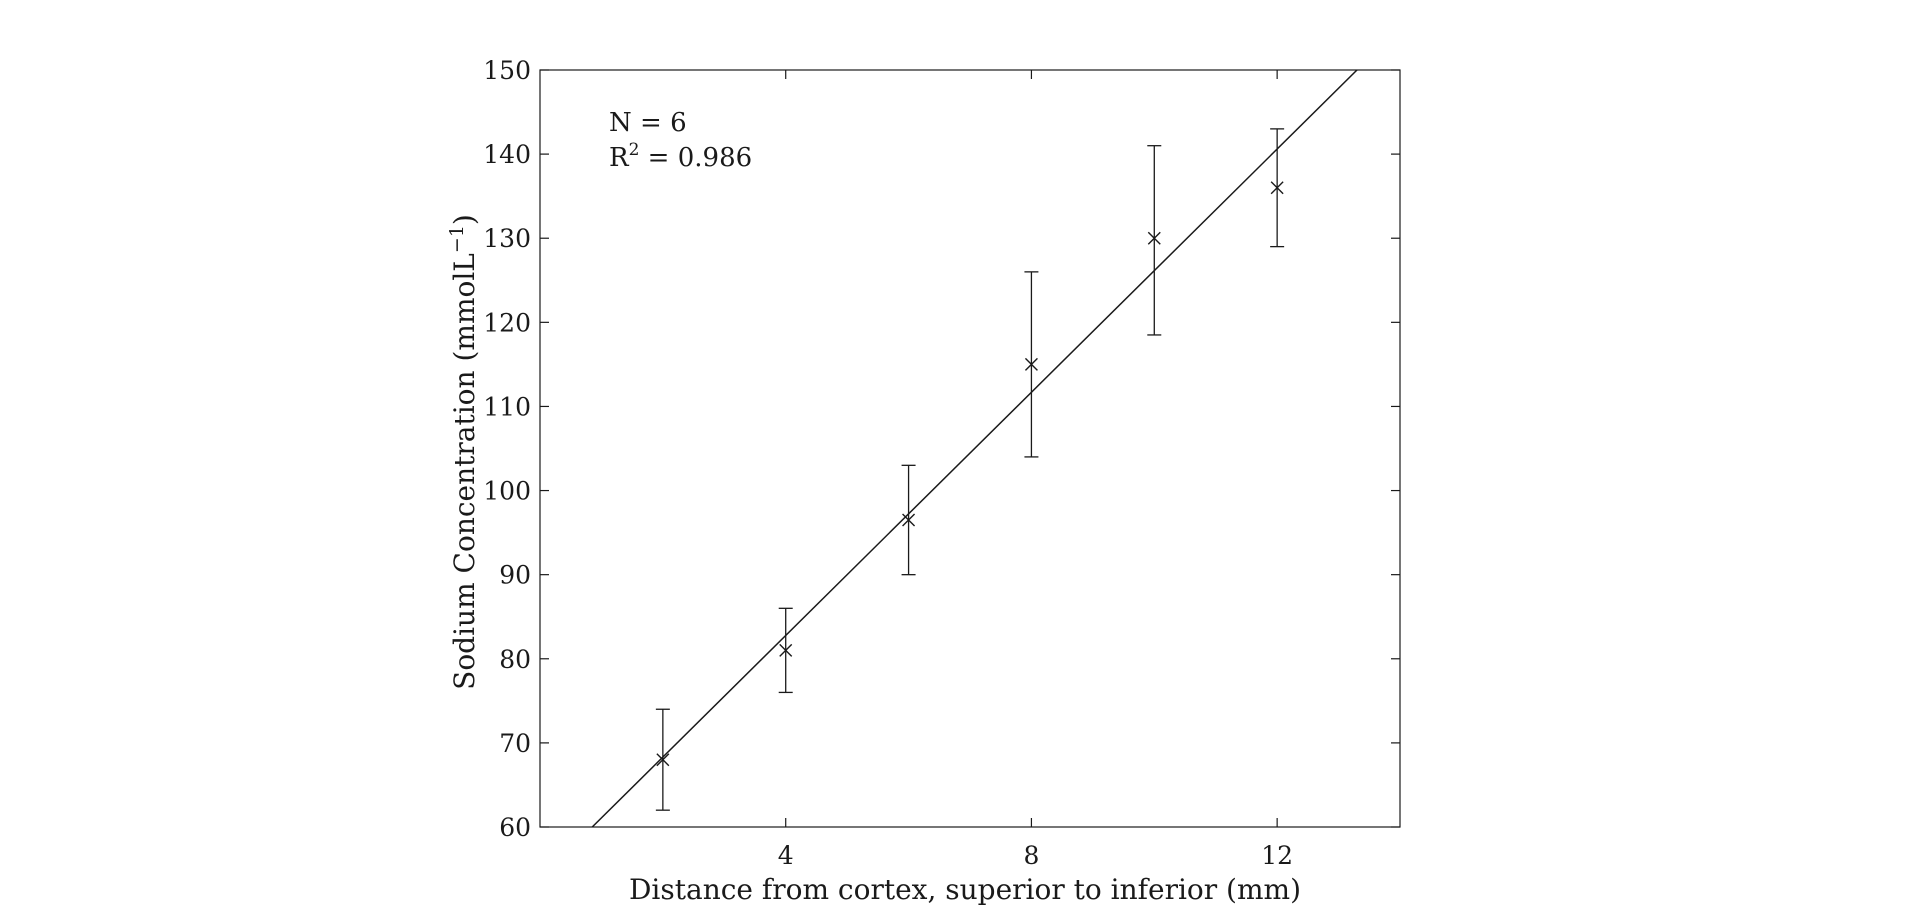  Describe the element at coordinates (507, 70) in the screenshot. I see `y-tick-label: 150` at that location.